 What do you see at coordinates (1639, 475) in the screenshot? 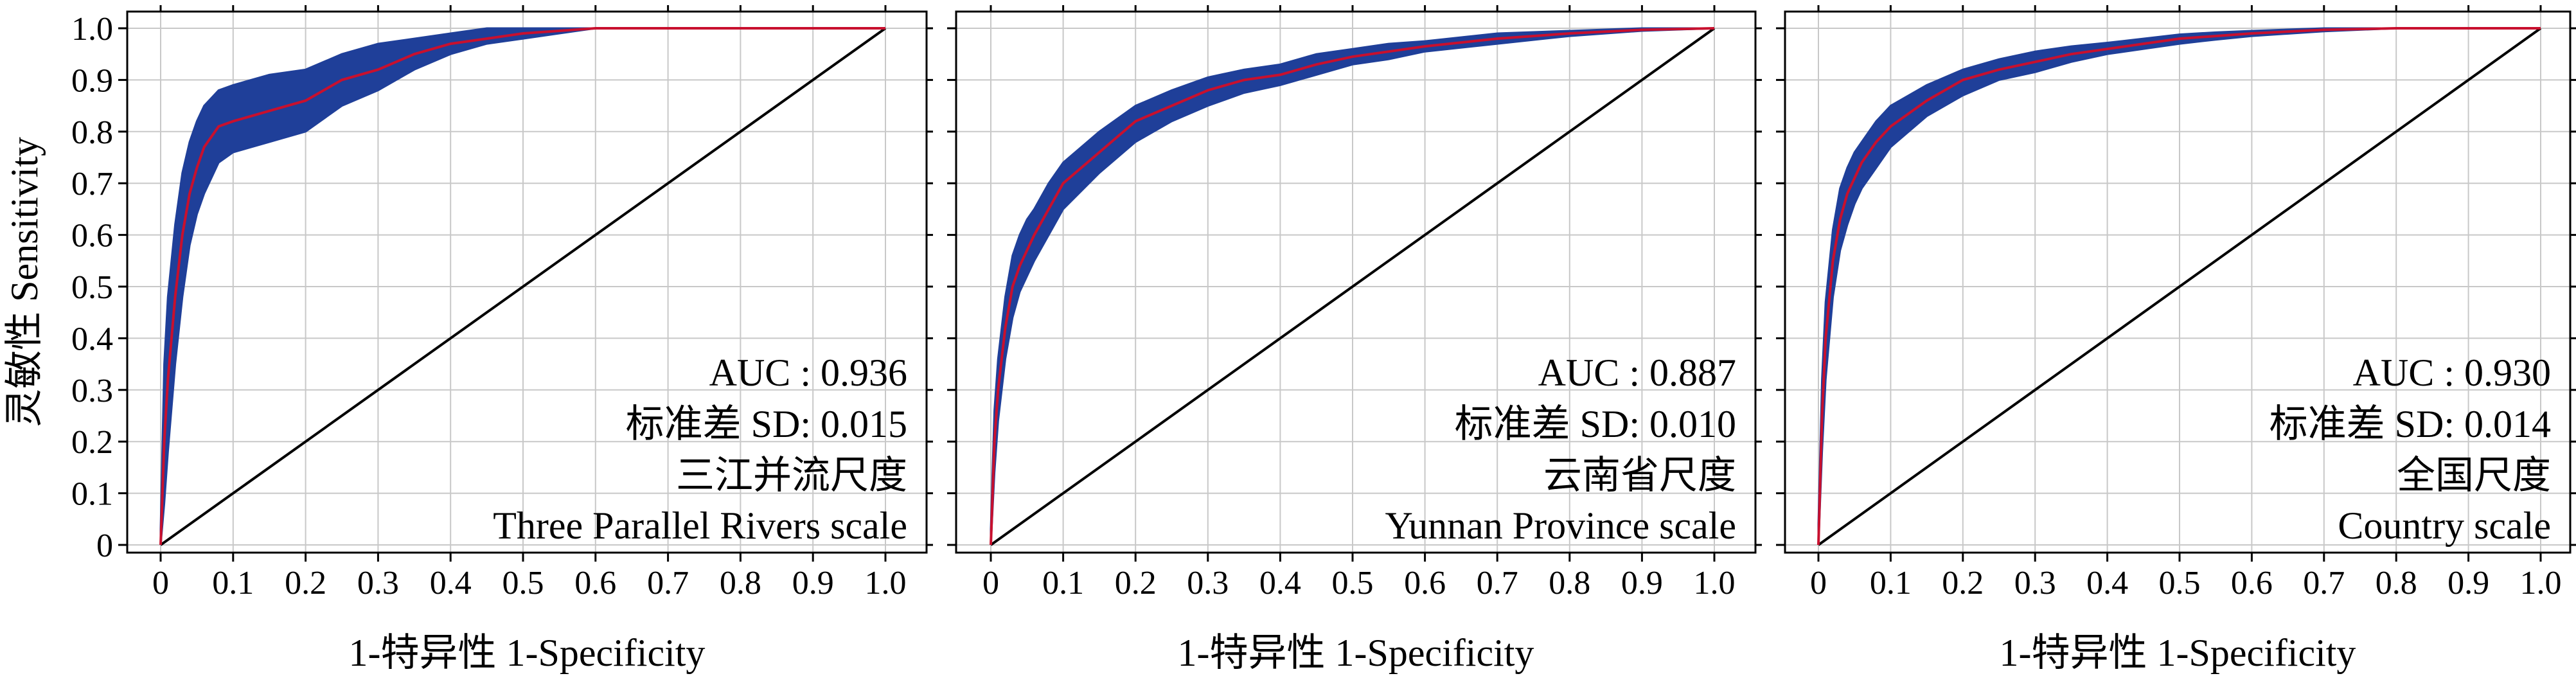
I see `annotation-3: 云南省尺度` at bounding box center [1639, 475].